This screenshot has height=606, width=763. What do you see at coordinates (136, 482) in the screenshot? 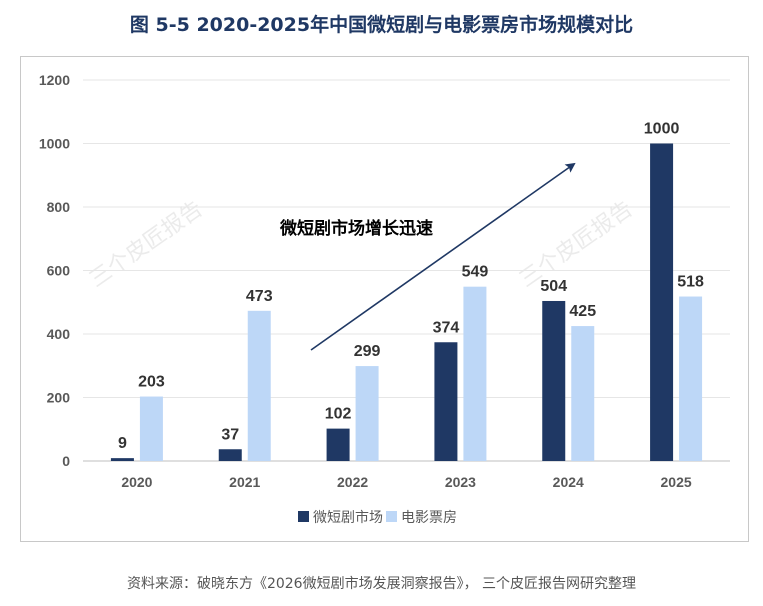
I see `x-tick-label: 2020` at bounding box center [136, 482].